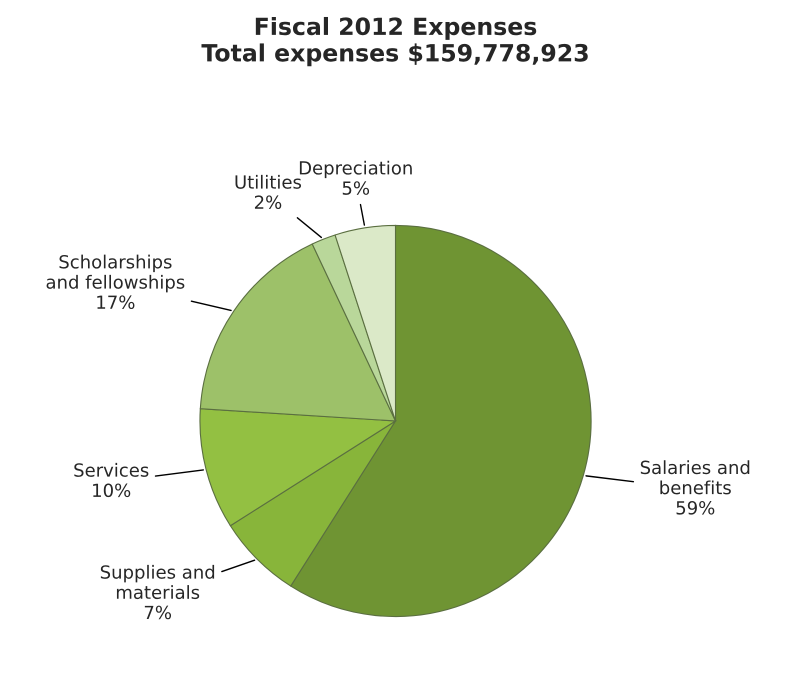 This screenshot has width=791, height=679. I want to click on slice-label: Depreciation, so click(356, 169).